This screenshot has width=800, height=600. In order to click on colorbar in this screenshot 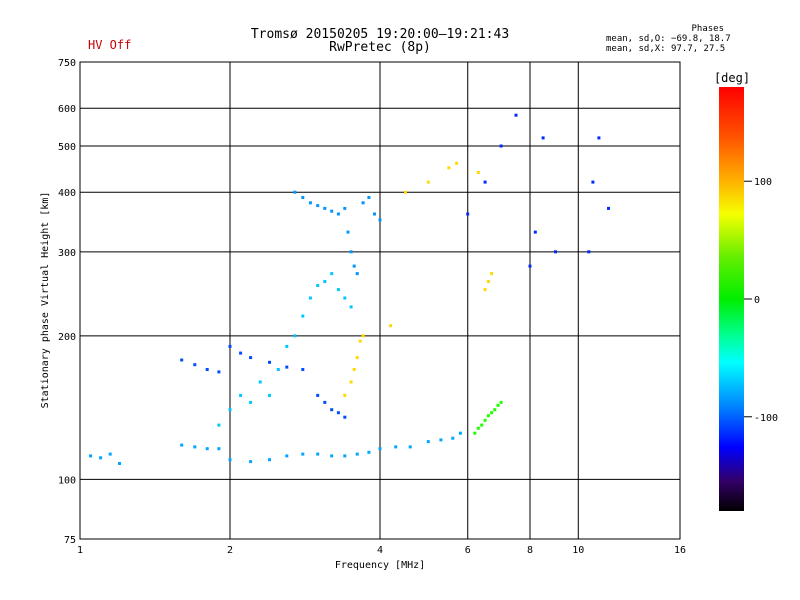, I will do `click(731, 299)`.